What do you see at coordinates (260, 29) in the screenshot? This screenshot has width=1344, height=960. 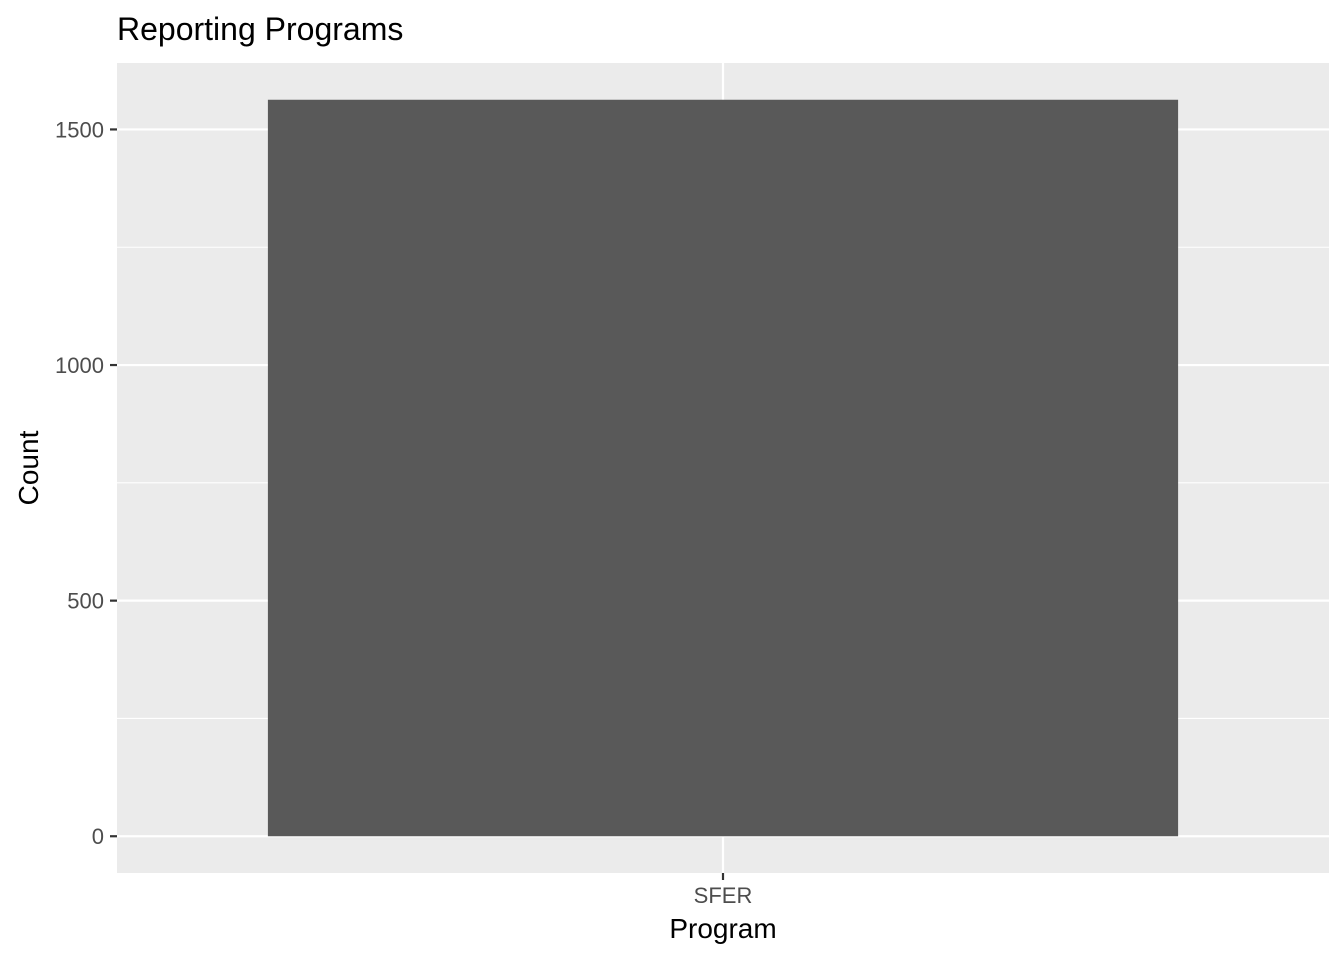 I see `chart-title: Reporting Programs` at bounding box center [260, 29].